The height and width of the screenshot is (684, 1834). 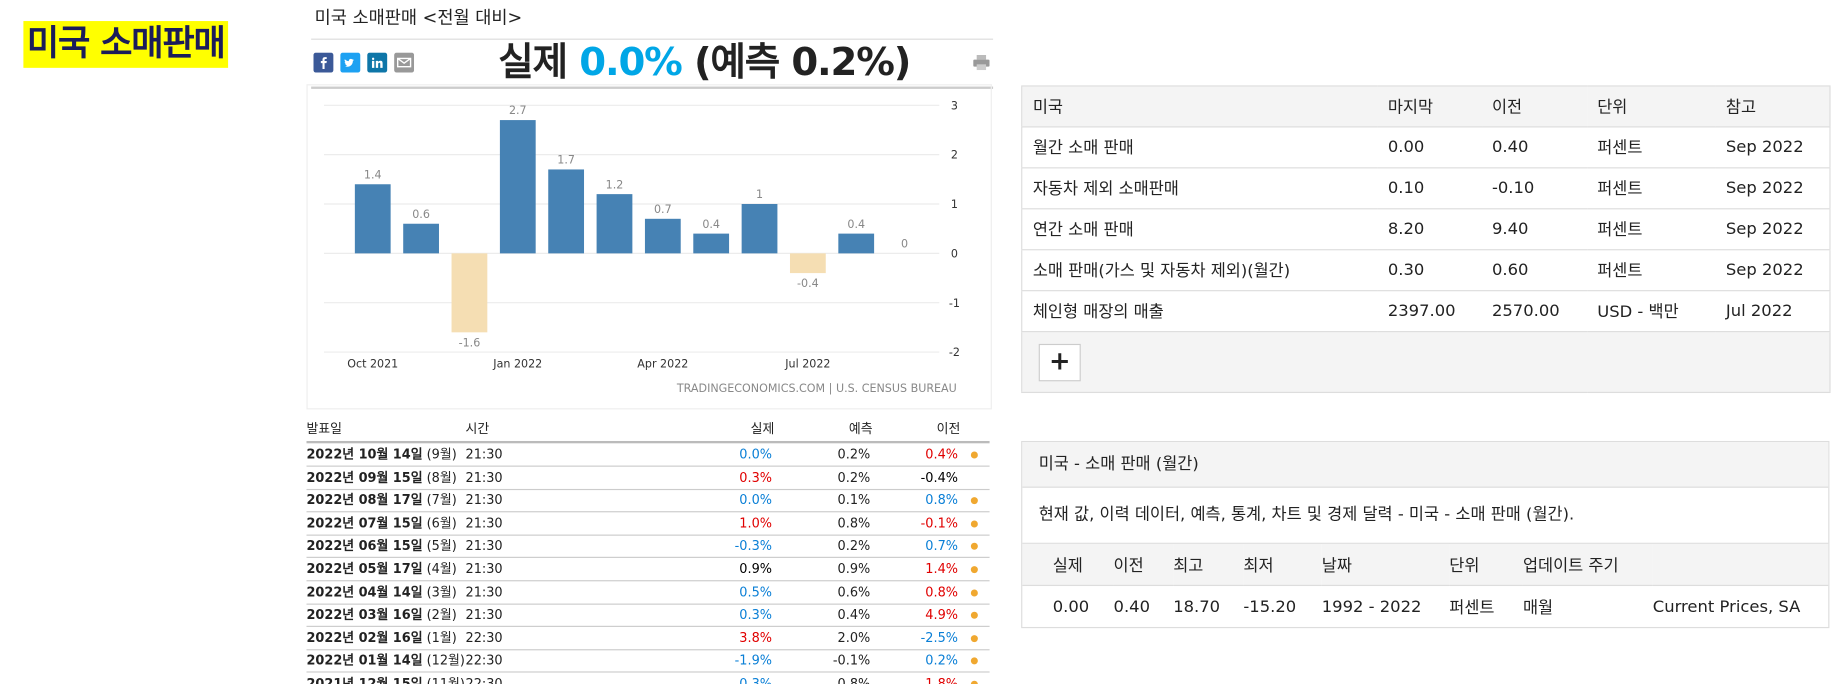 What do you see at coordinates (854, 569) in the screenshot?
I see `forecast: 0.9%` at bounding box center [854, 569].